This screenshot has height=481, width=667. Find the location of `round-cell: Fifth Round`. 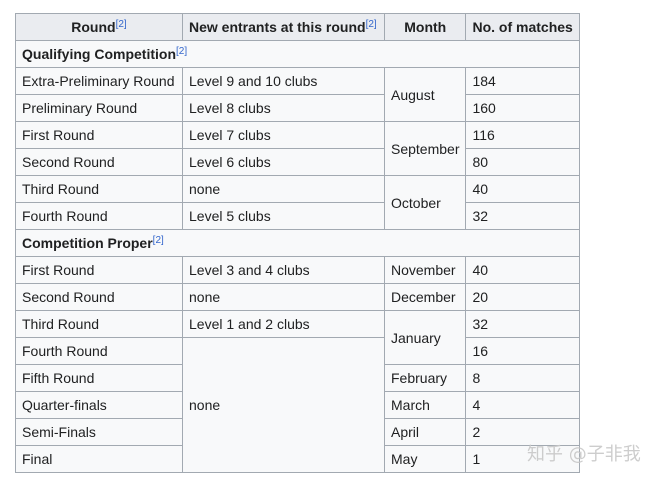

round-cell: Fifth Round is located at coordinates (99, 378).